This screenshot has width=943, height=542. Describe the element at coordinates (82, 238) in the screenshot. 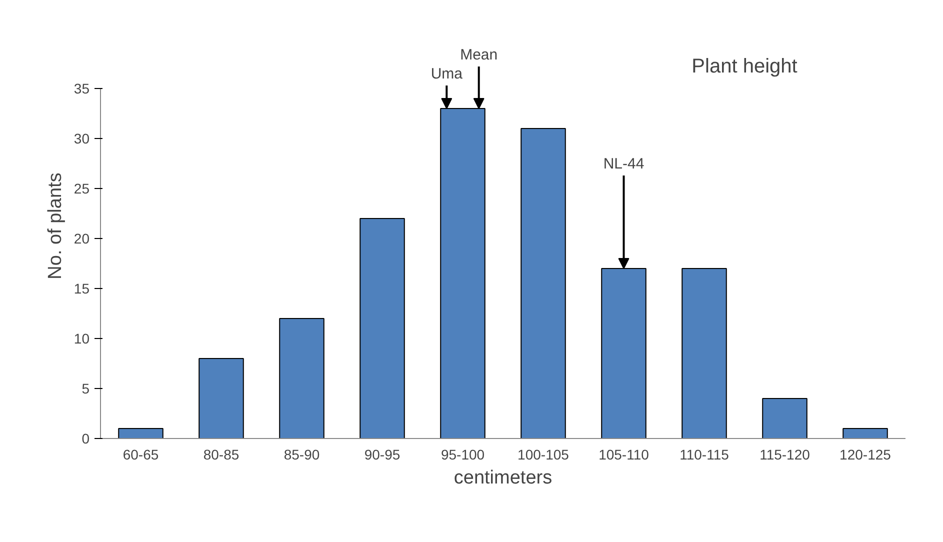

I see `y-tick-label: 20` at that location.